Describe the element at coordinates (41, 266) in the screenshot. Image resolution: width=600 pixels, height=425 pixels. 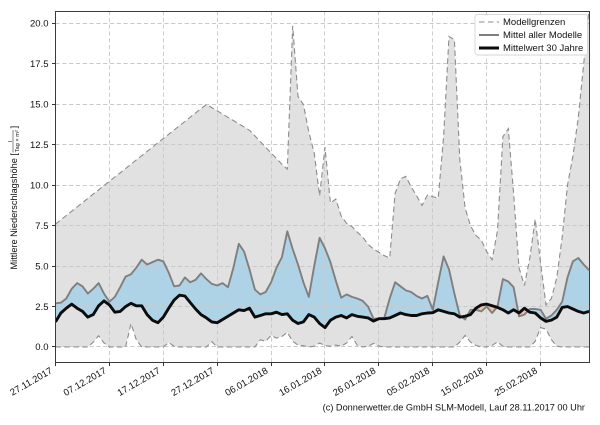
I see `svg-text: 5.0` at that location.